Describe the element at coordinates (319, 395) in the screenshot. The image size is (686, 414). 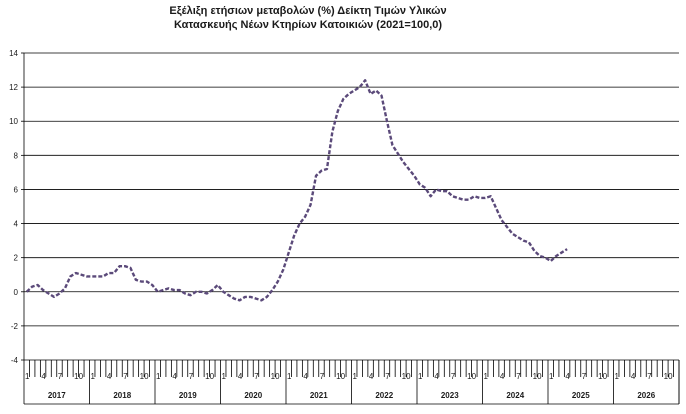
I see `x-year-label: 2021` at that location.